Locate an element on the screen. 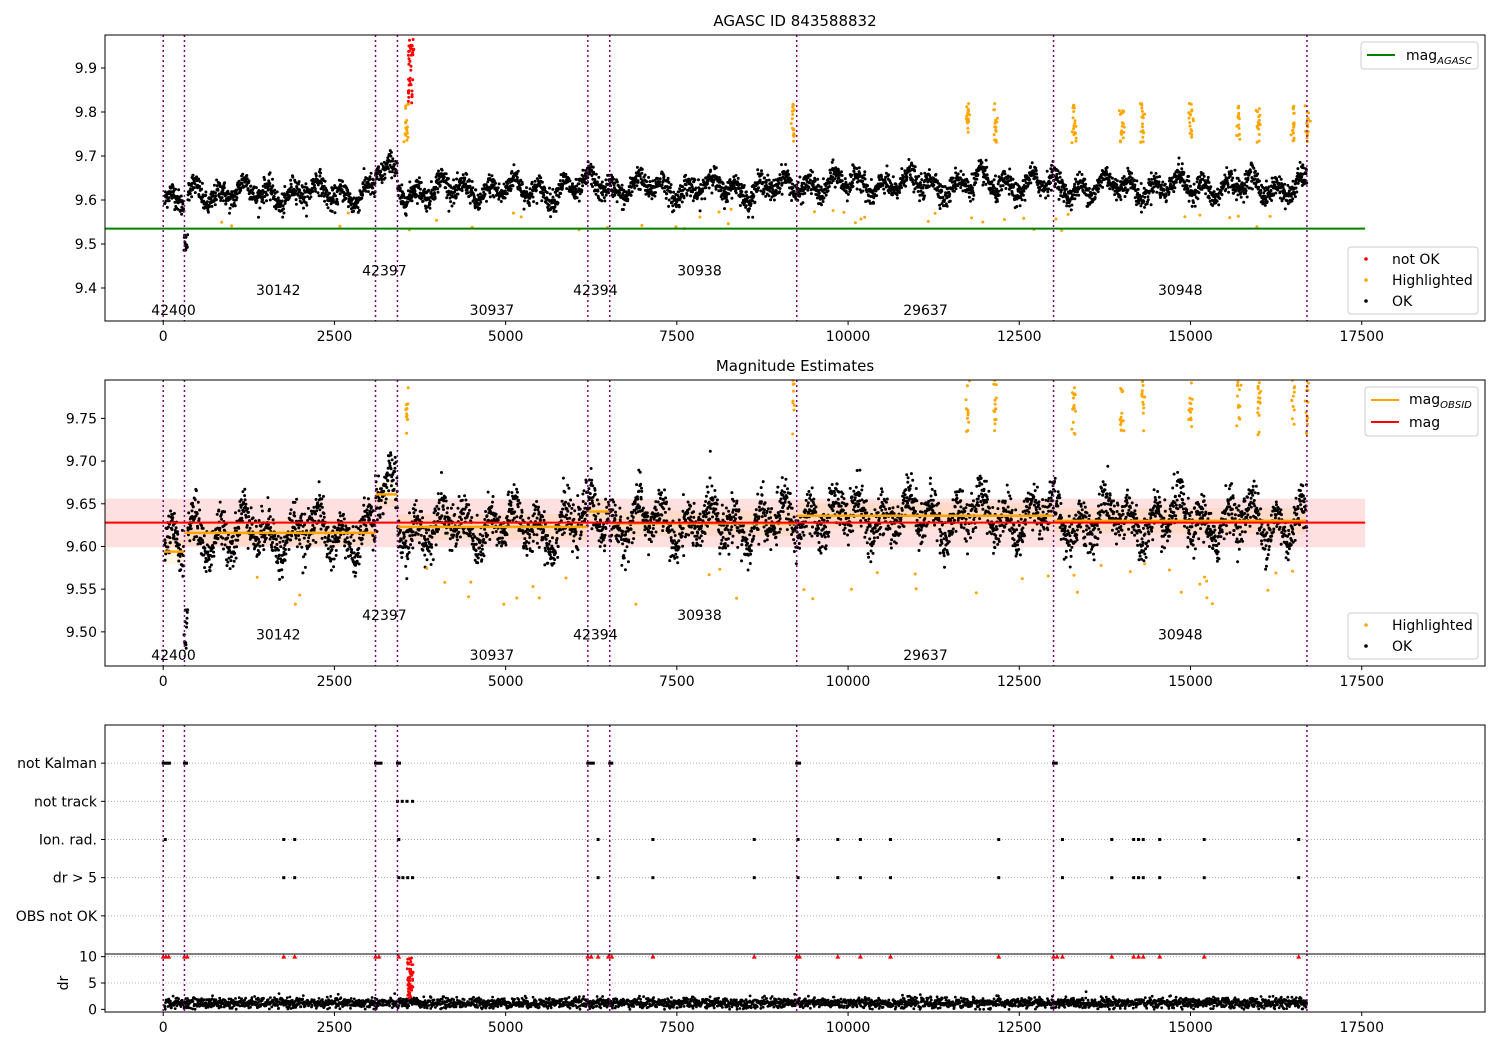 This screenshot has width=1500, height=1050. panel-agasc-title: AGASC ID 843588832 is located at coordinates (794, 21).